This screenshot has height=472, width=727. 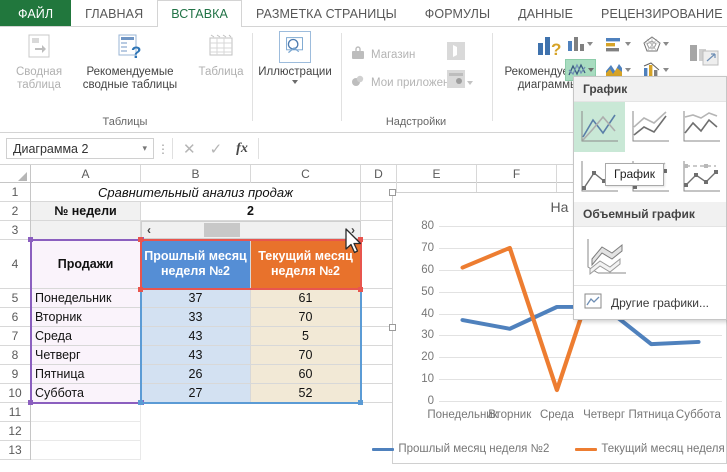 I want to click on store-button: Магазин, so click(x=382, y=54).